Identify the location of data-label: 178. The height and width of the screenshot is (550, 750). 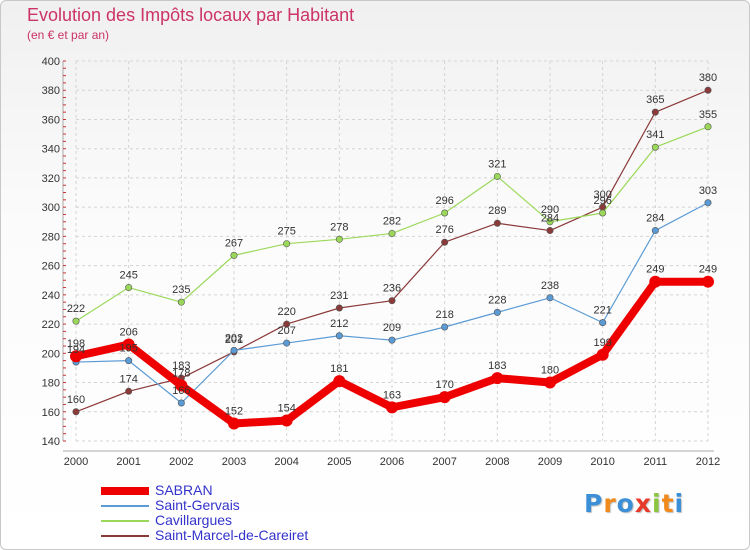
(181, 373).